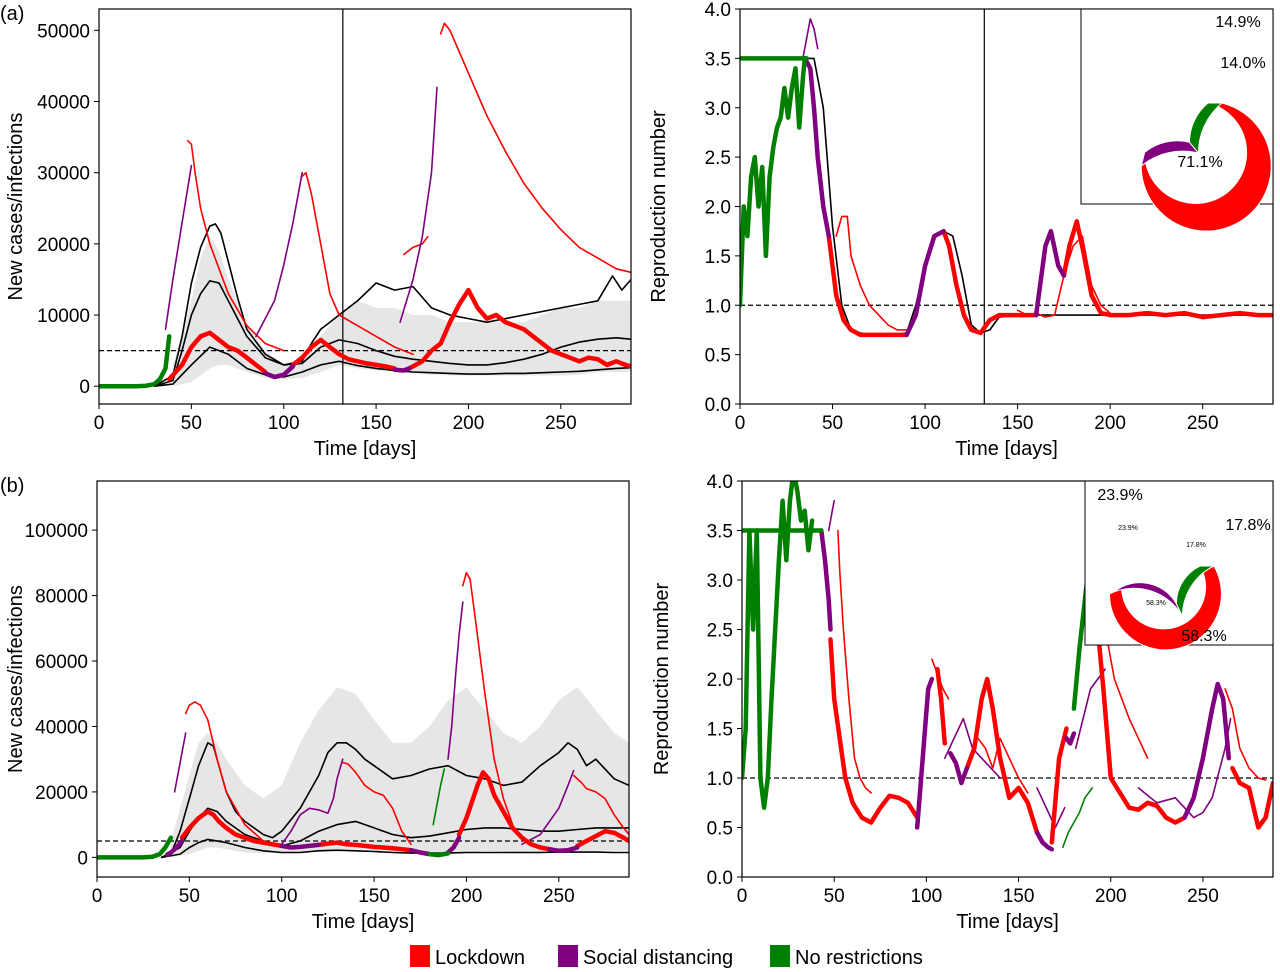 The width and height of the screenshot is (1280, 972). What do you see at coordinates (718, 356) in the screenshot?
I see `y-tick-label: 0.5` at bounding box center [718, 356].